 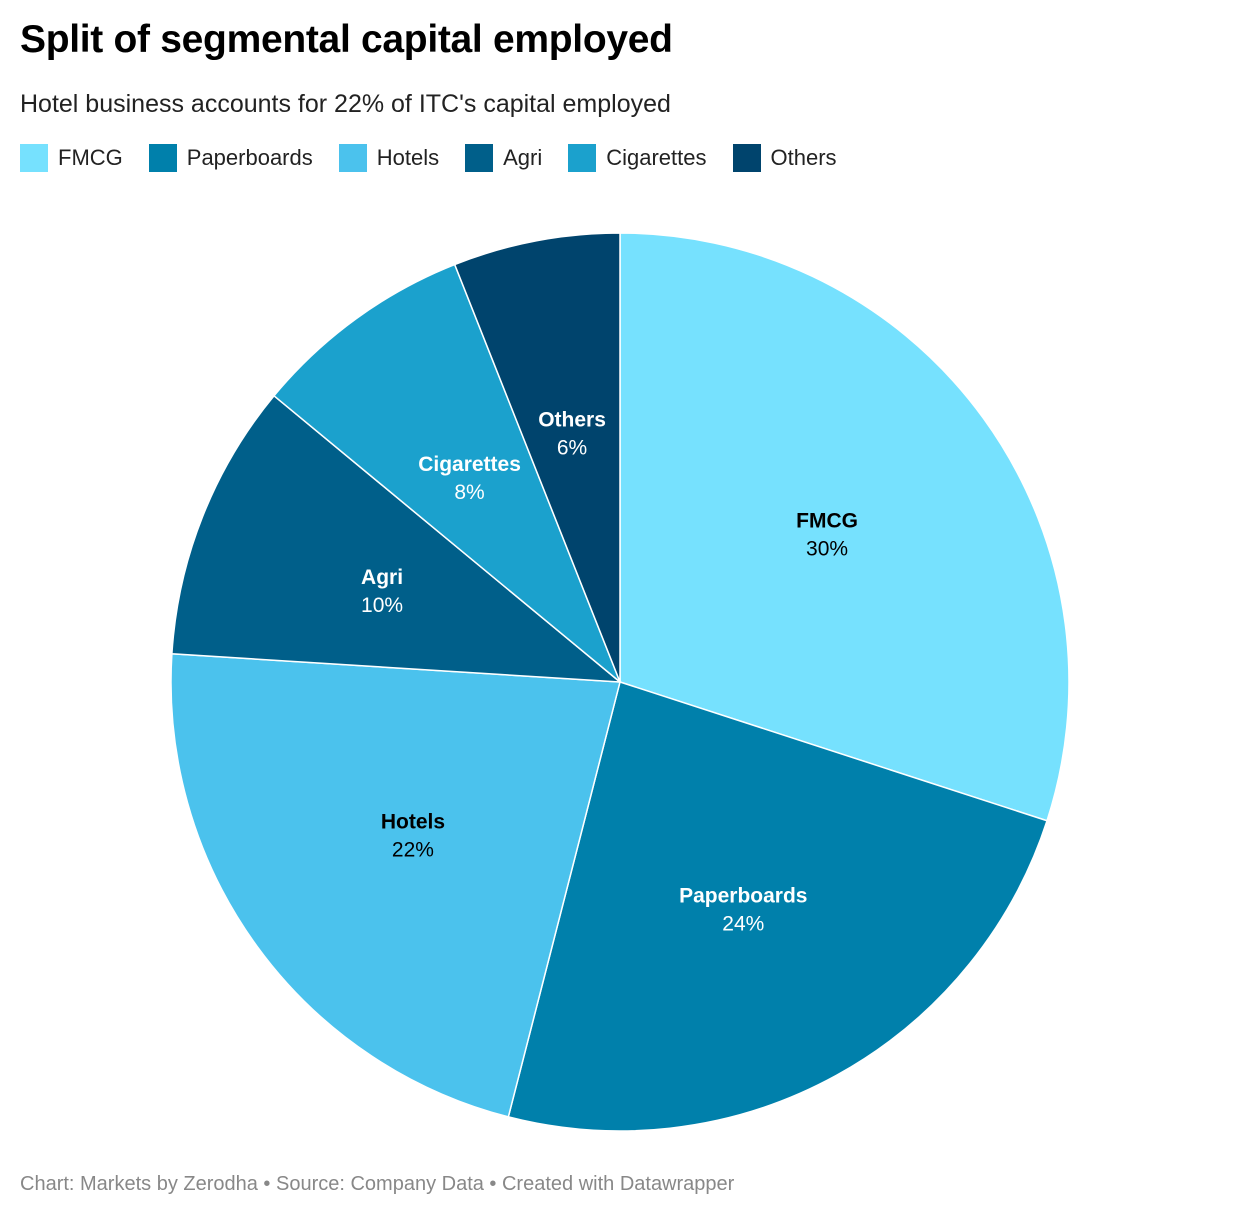 What do you see at coordinates (413, 821) in the screenshot?
I see `slice-label-hotels: Hotels` at bounding box center [413, 821].